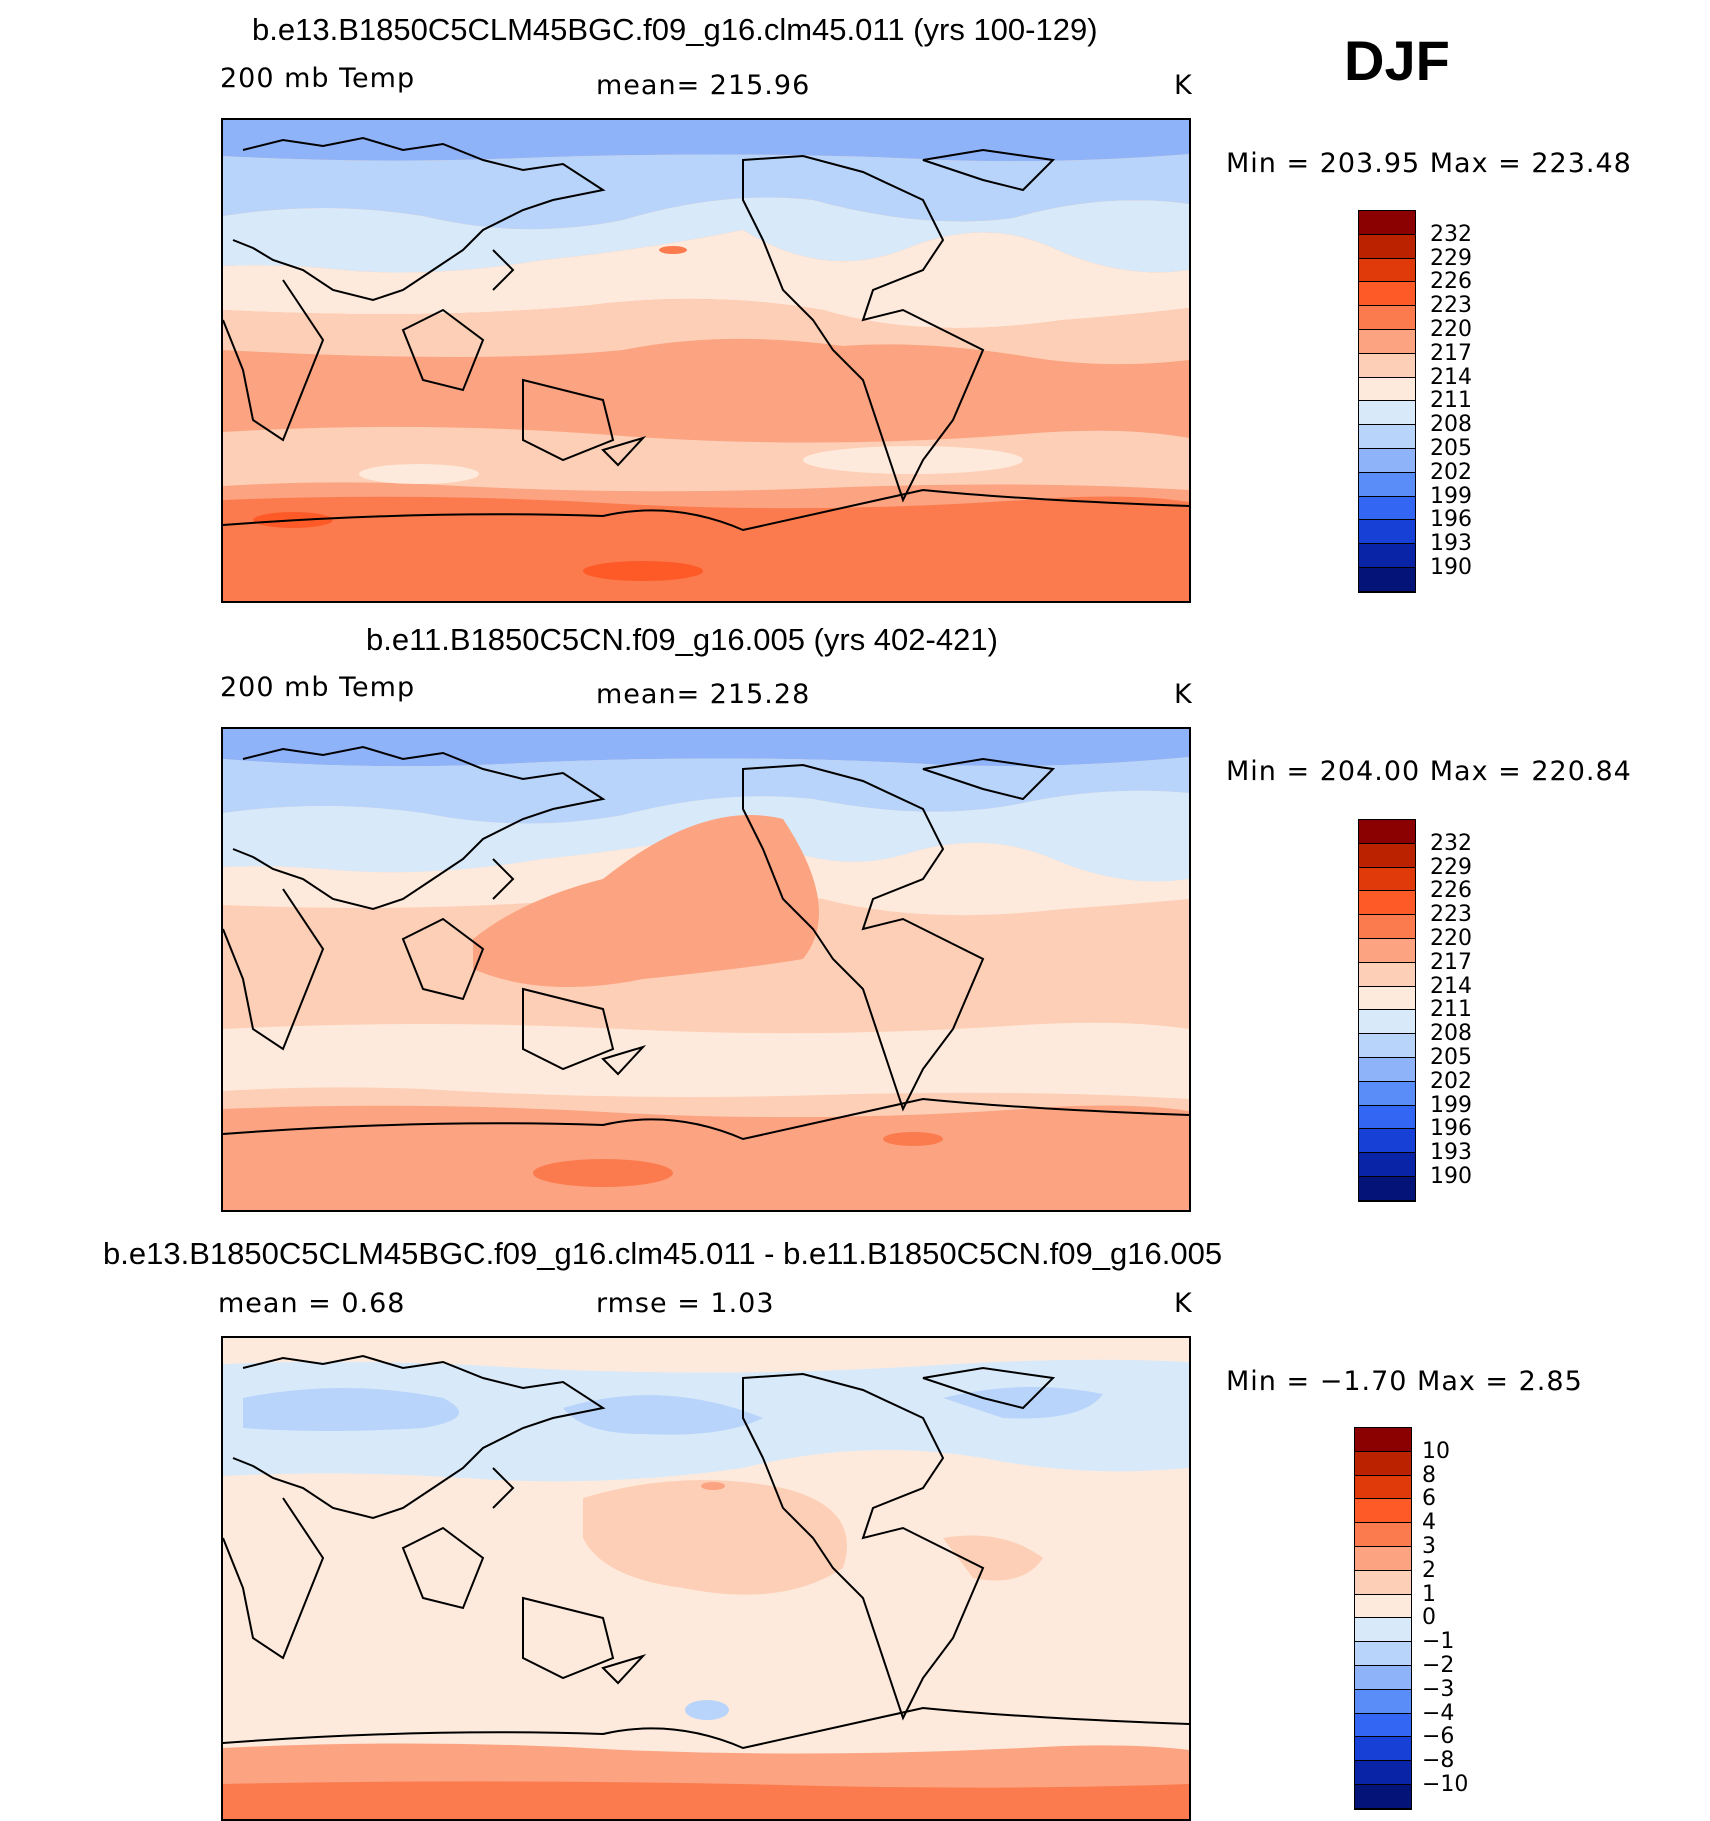  I want to click on colorbar-tick-label: 232, so click(1451, 843).